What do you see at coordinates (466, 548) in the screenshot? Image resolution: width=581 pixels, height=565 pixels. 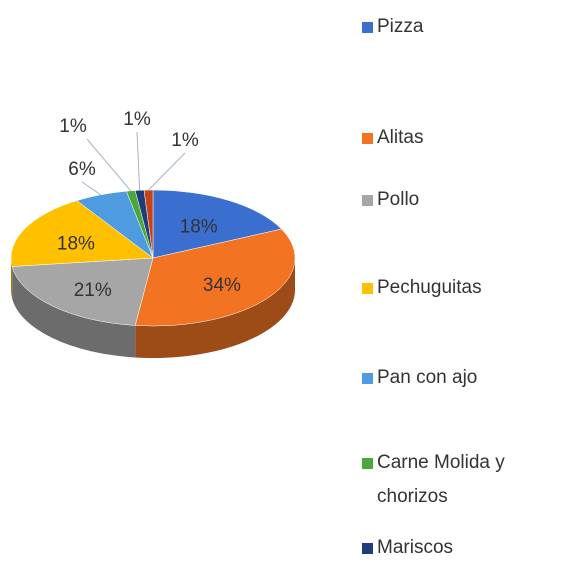 I see `legend-item: Mariscos` at bounding box center [466, 548].